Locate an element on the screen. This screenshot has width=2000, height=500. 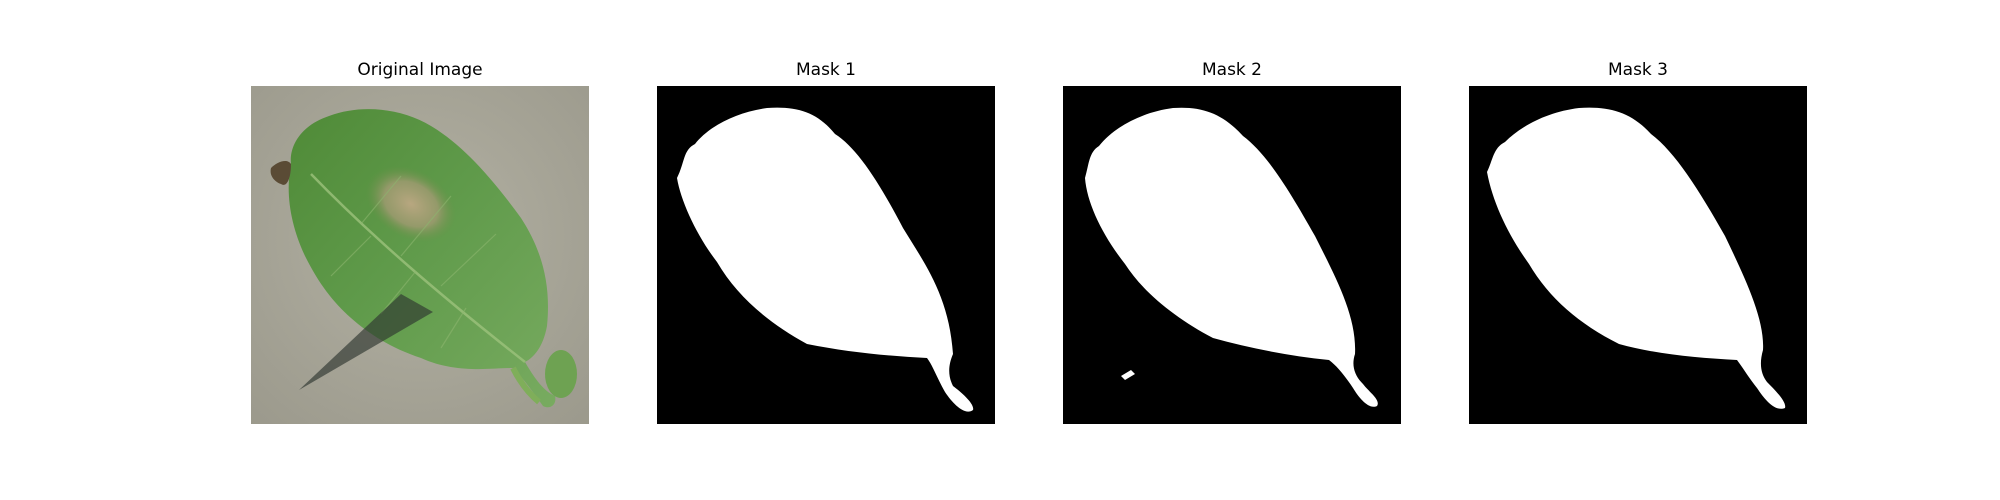
leaf-edge-dark is located at coordinates (280, 173).